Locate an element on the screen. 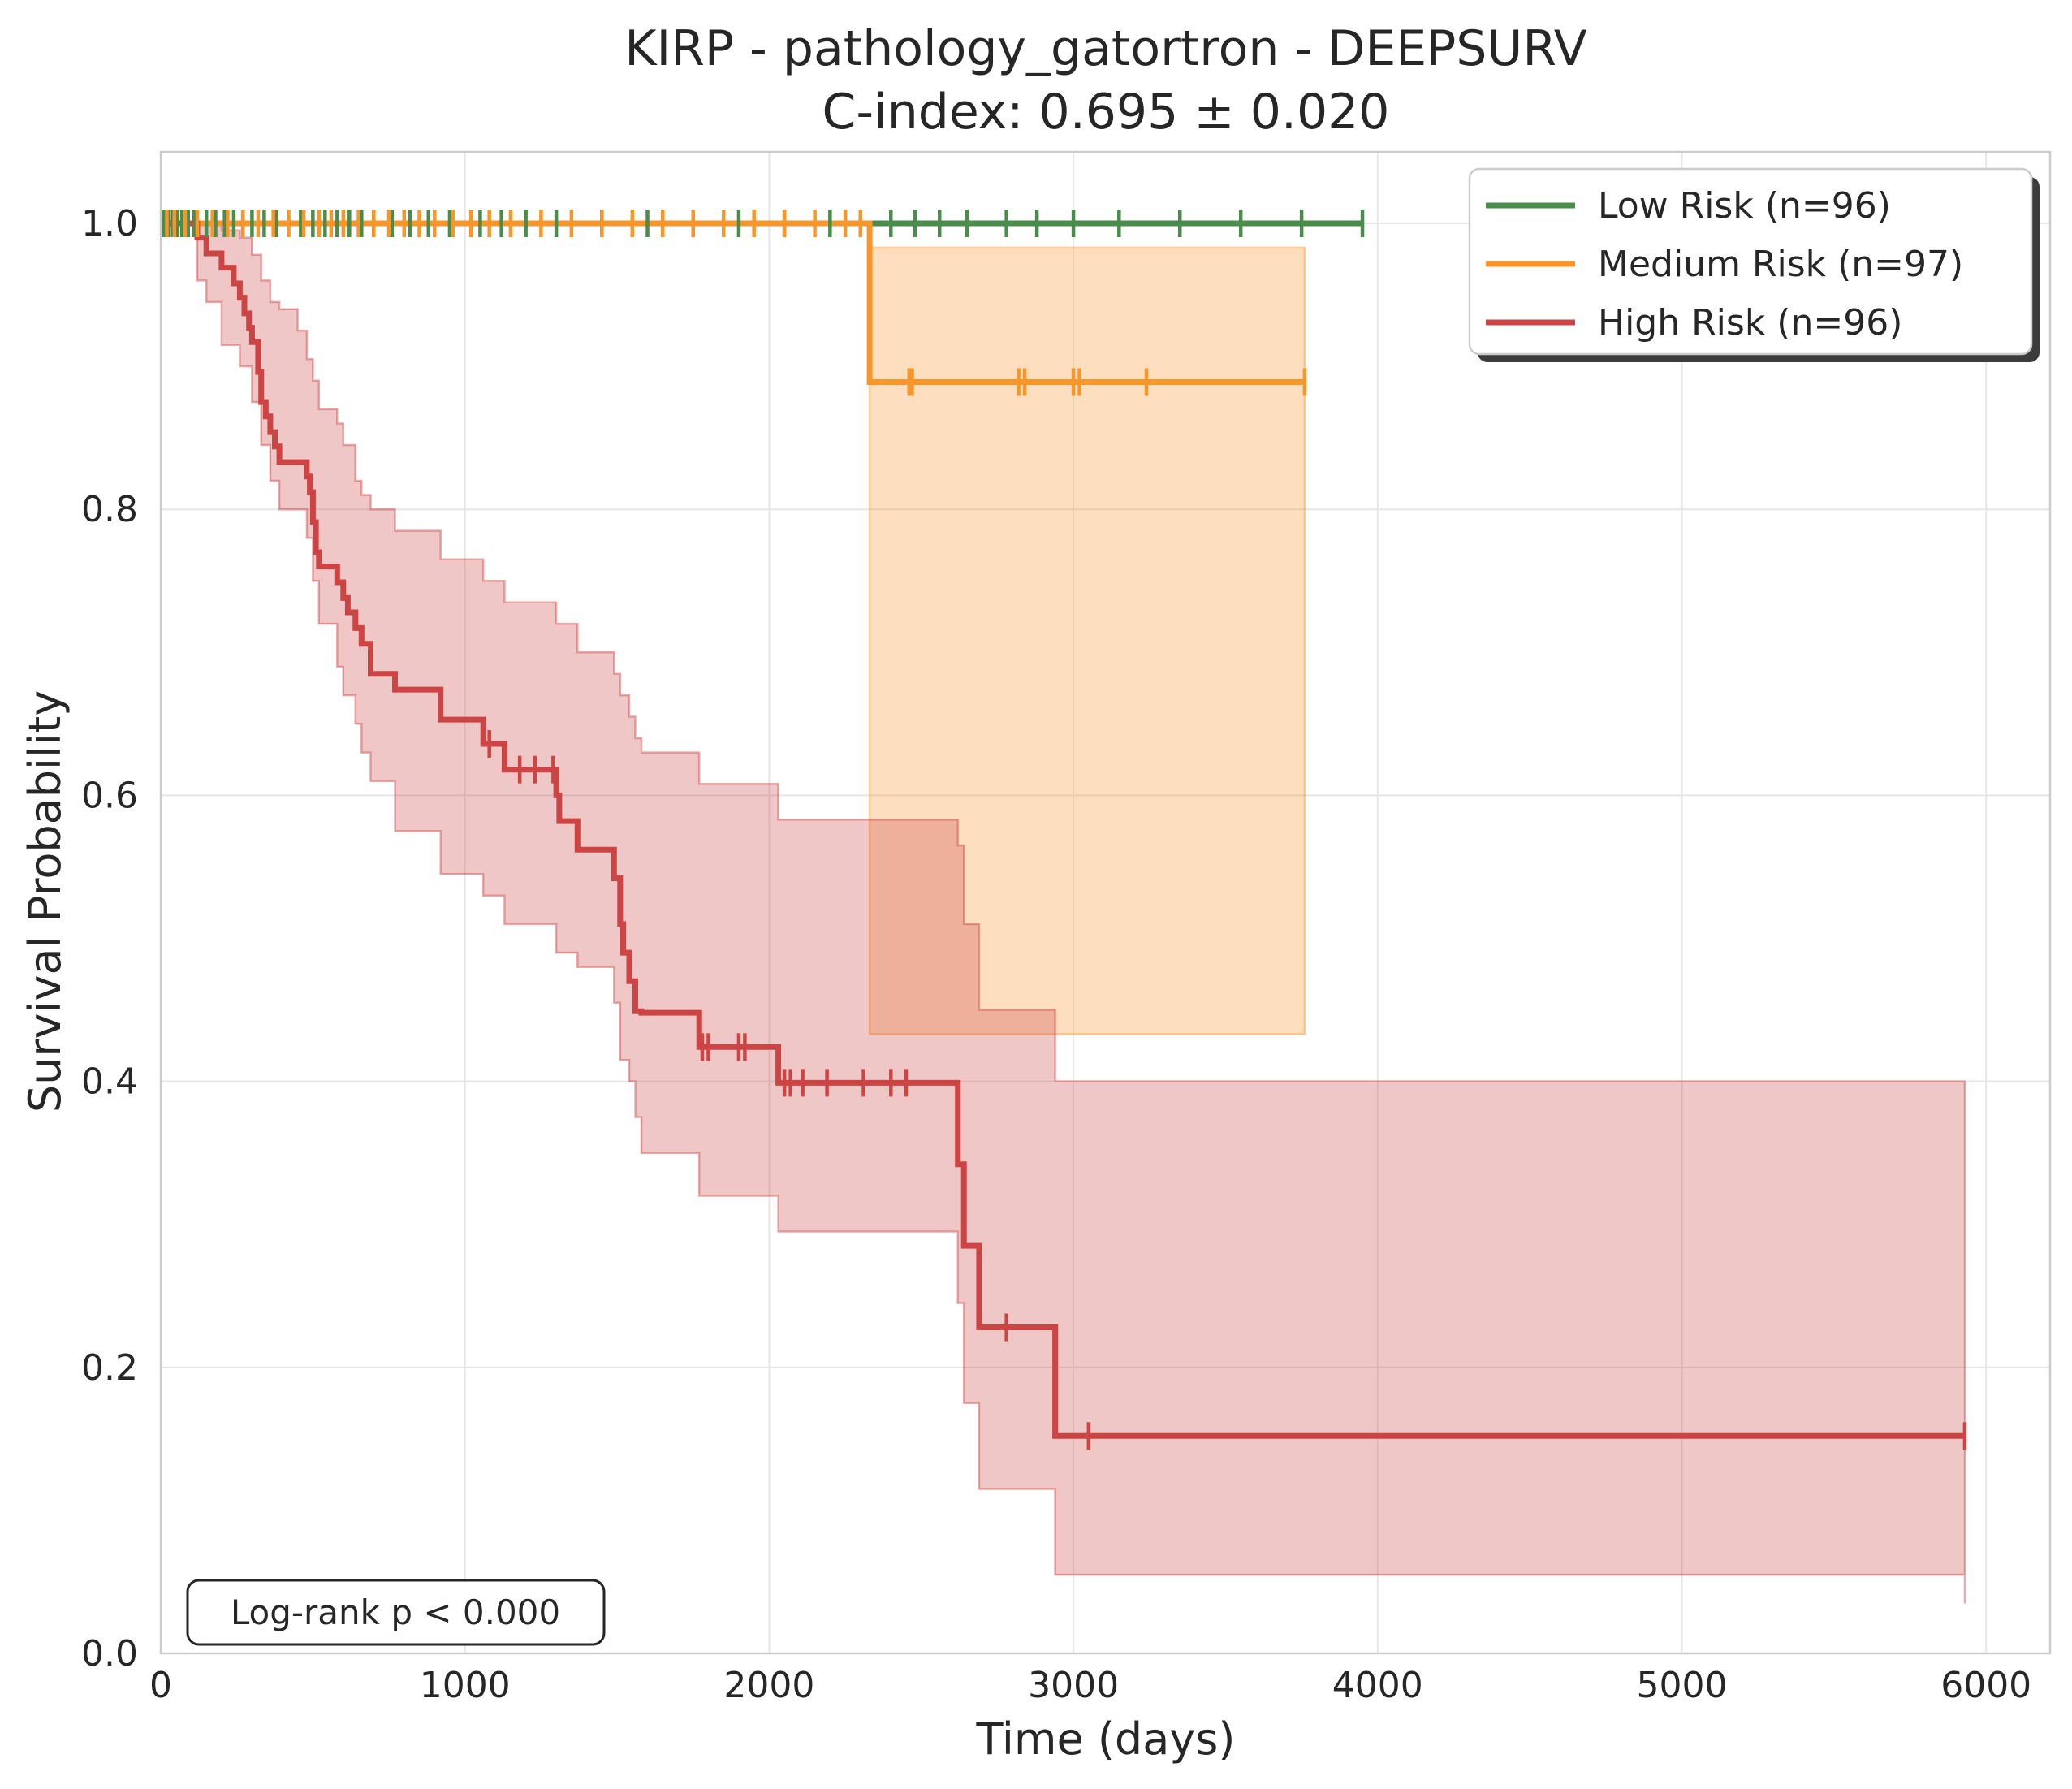 The height and width of the screenshot is (1789, 2072). chart-subtitle: C-index: 0.695 ± 0.020 is located at coordinates (1106, 112).